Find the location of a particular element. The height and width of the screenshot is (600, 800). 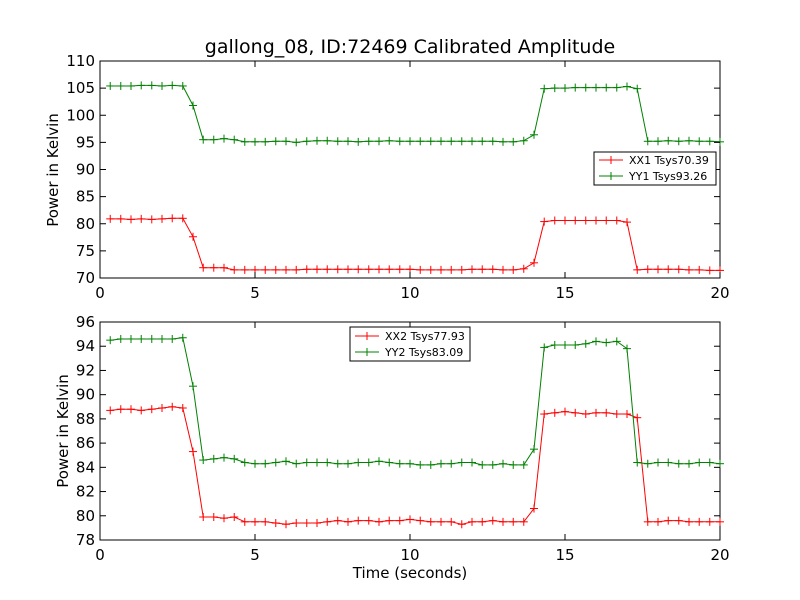

top-y-tick-label-80: 80 is located at coordinates (85, 224).